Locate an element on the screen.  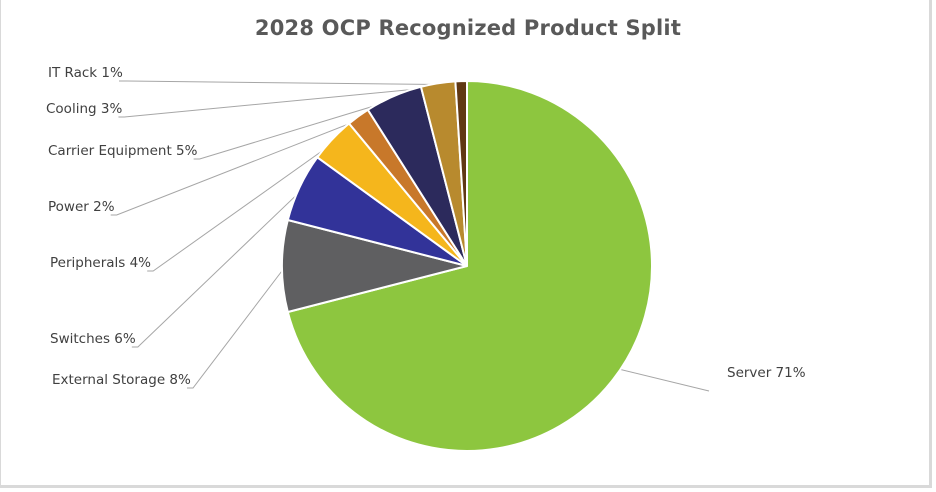
data-label-cooling: Cooling 3% is located at coordinates (84, 109).